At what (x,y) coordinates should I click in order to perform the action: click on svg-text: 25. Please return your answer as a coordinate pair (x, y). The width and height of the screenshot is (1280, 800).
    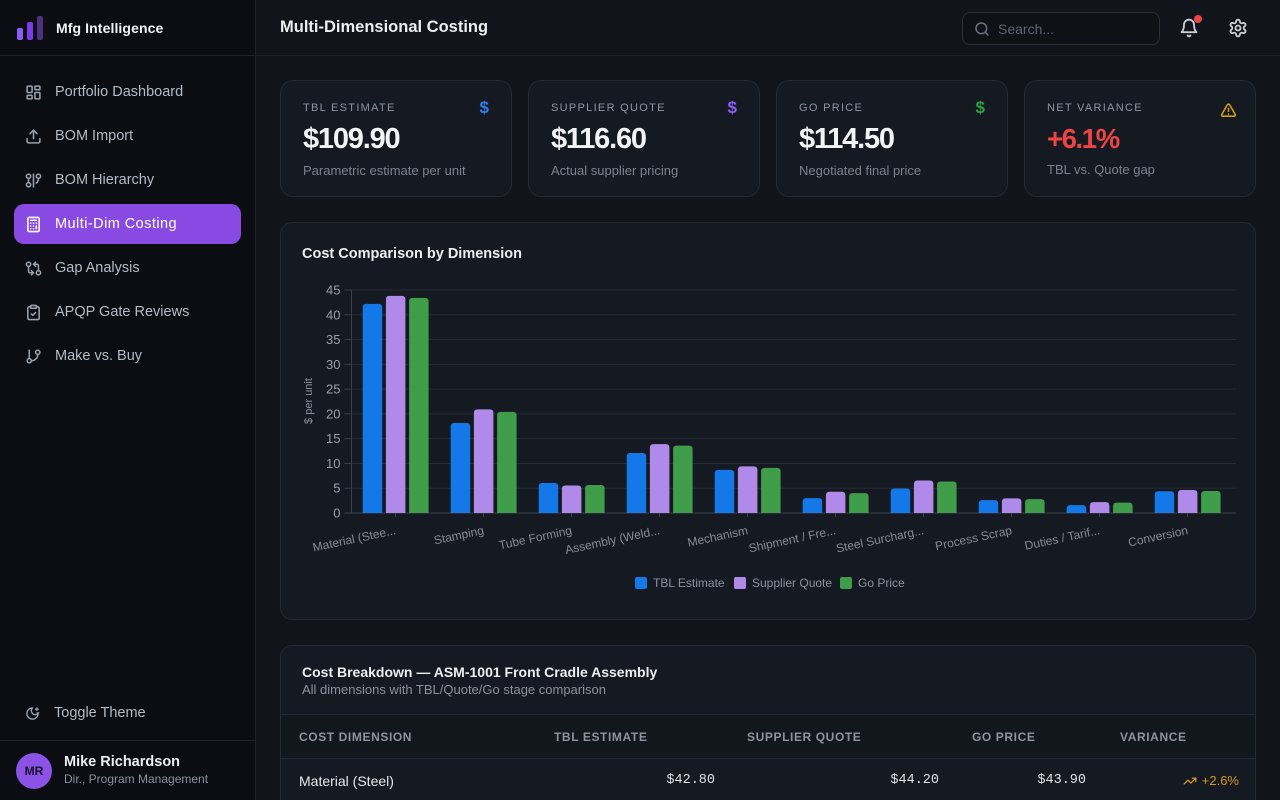
    Looking at the image, I should click on (333, 389).